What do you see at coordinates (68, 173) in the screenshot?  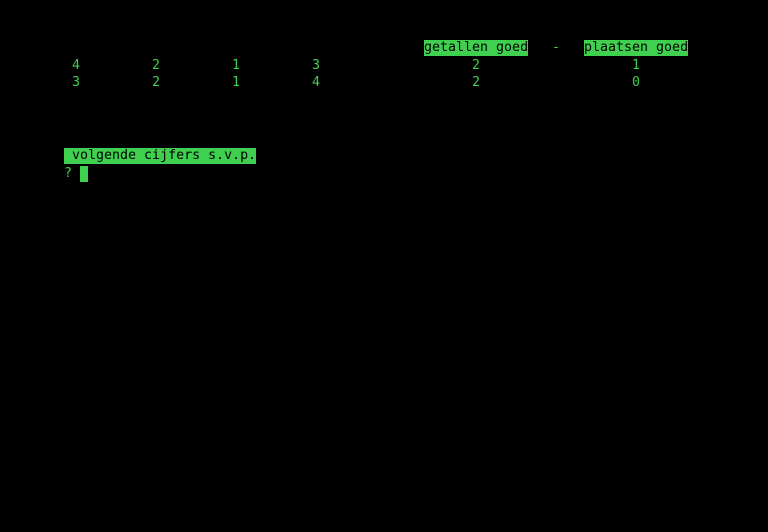 I see `input-prompt: ?` at bounding box center [68, 173].